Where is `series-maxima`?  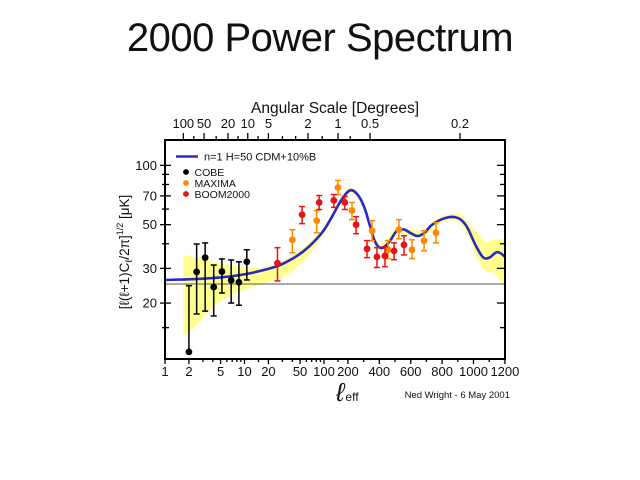 series-maxima is located at coordinates (364, 219).